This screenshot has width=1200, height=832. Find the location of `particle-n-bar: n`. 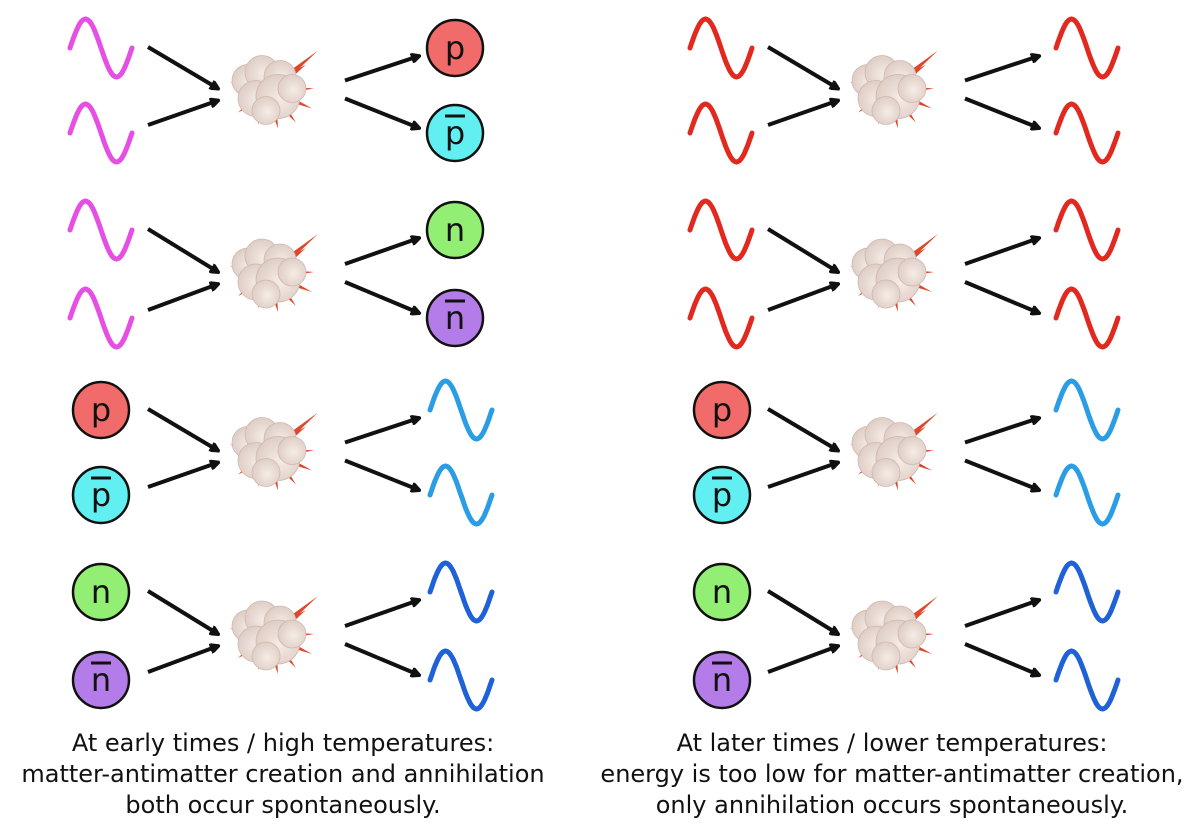

particle-n-bar: n is located at coordinates (101, 680).